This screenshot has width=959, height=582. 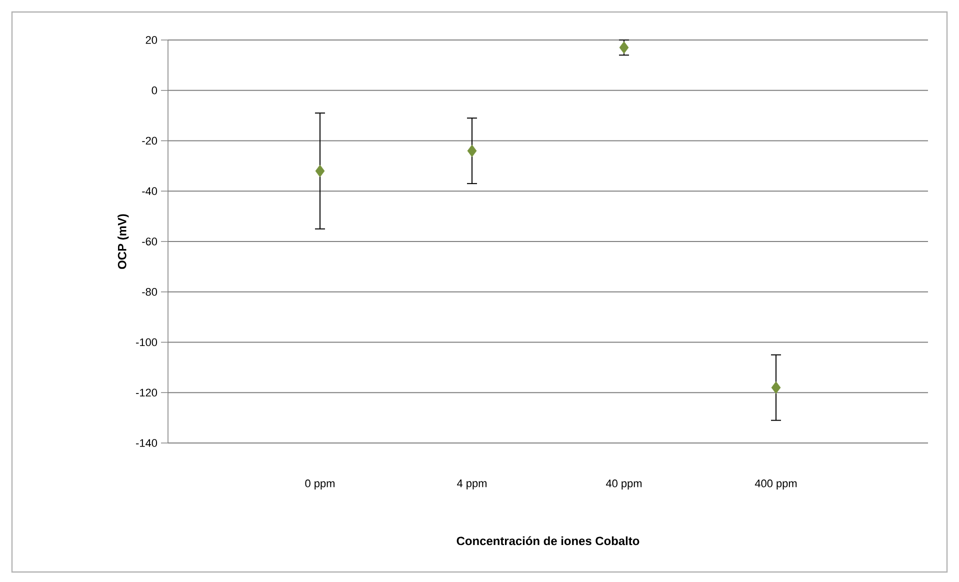 What do you see at coordinates (147, 392) in the screenshot?
I see `y-tick-label: -120` at bounding box center [147, 392].